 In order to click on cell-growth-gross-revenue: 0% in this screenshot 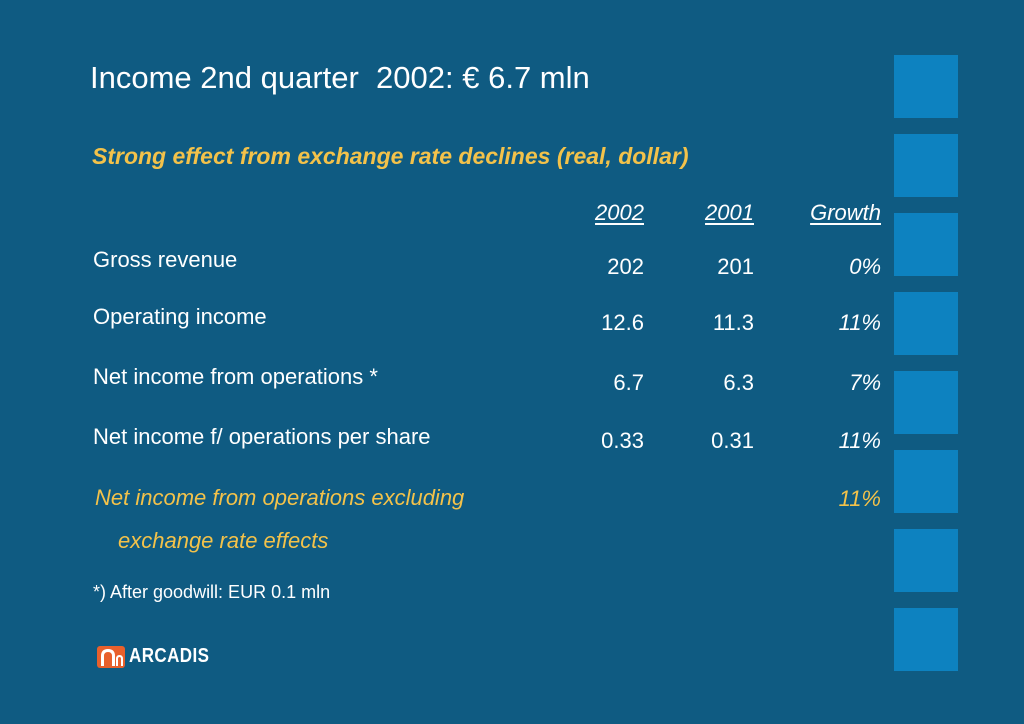, I will do `click(865, 266)`.